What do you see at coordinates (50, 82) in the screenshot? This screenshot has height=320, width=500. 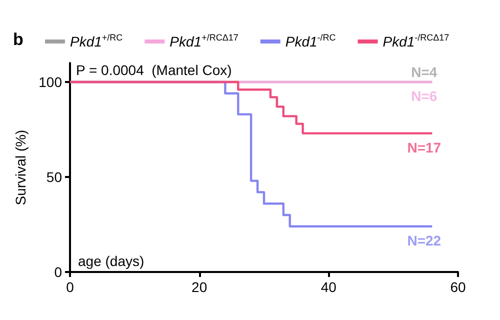 I see `y-tick-label: 100` at bounding box center [50, 82].